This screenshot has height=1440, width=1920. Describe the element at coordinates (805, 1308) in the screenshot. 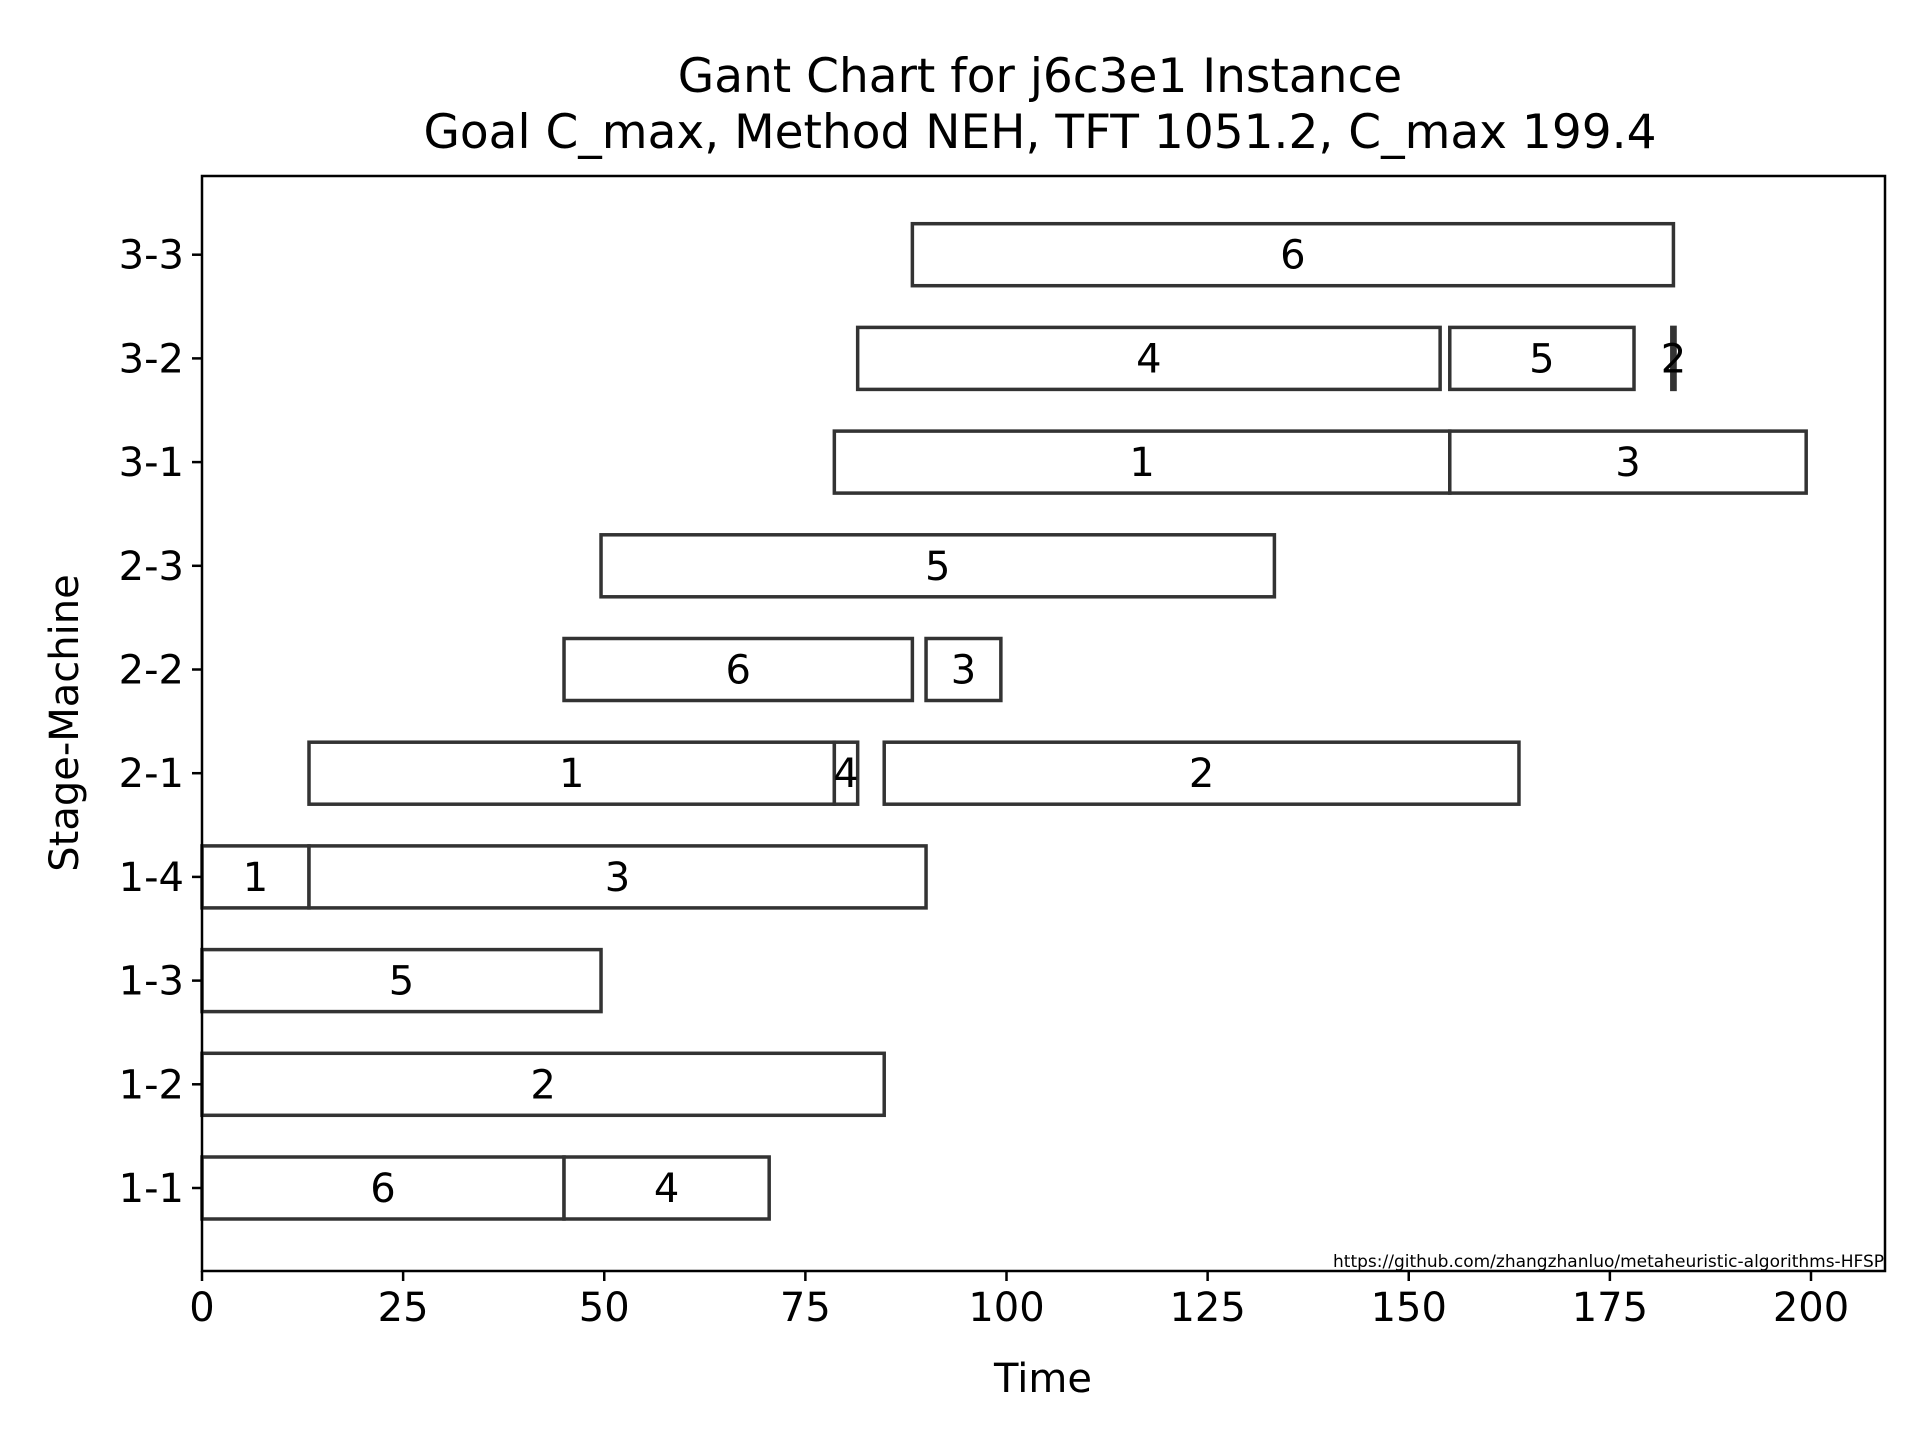

I see `x-tick-label: 75` at that location.